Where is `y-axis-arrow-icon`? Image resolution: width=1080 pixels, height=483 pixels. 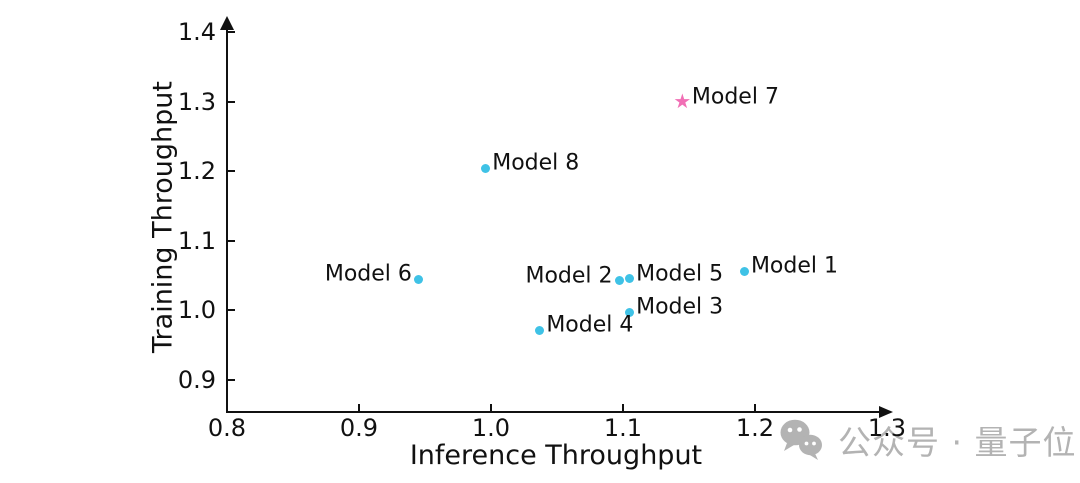 y-axis-arrow-icon is located at coordinates (227, 23).